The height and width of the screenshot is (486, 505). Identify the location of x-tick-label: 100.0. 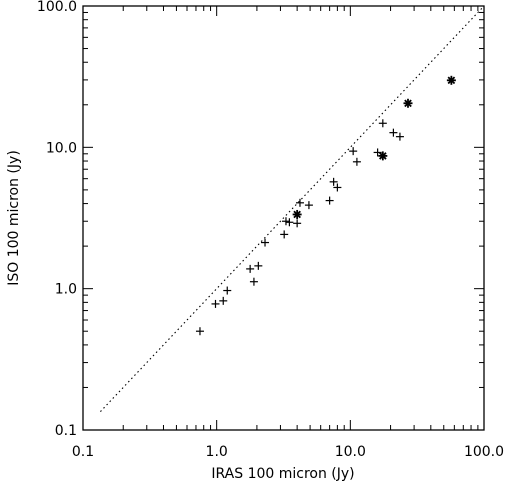
(484, 452).